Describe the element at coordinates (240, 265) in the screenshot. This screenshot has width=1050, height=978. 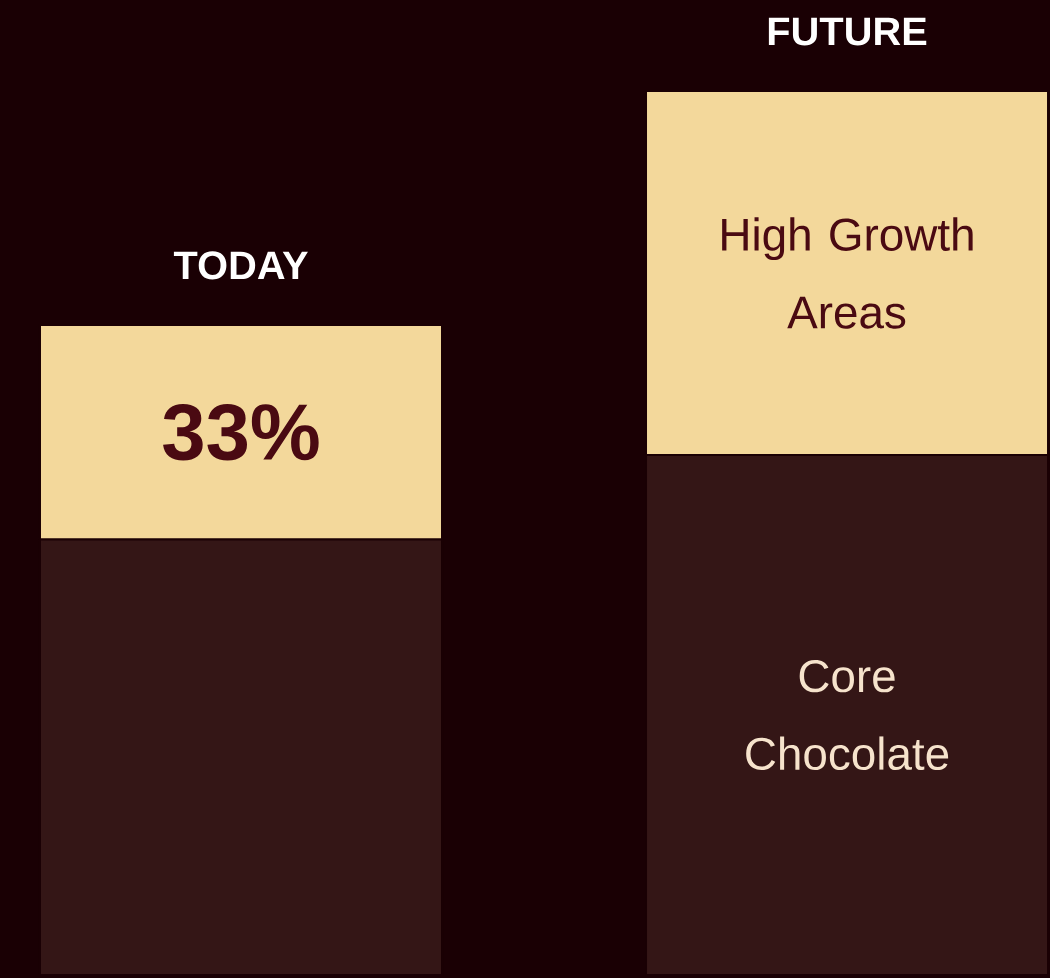
I see `x-tick-label: TODAY` at that location.